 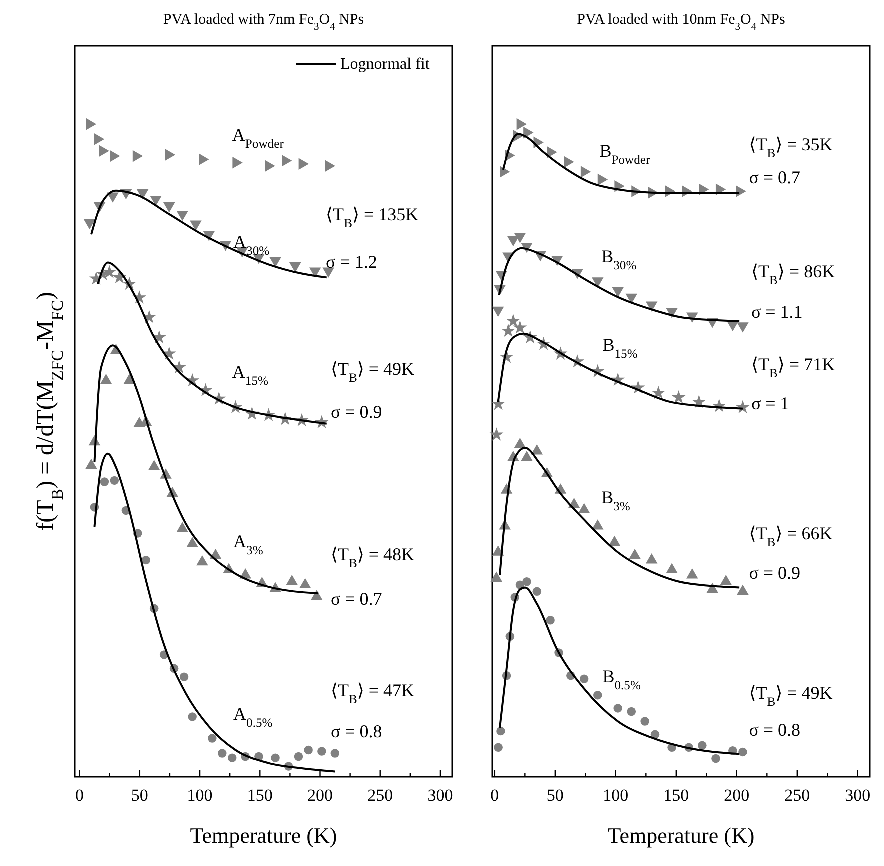 What do you see at coordinates (770, 403) in the screenshot?
I see `annotation: σ = 1` at bounding box center [770, 403].